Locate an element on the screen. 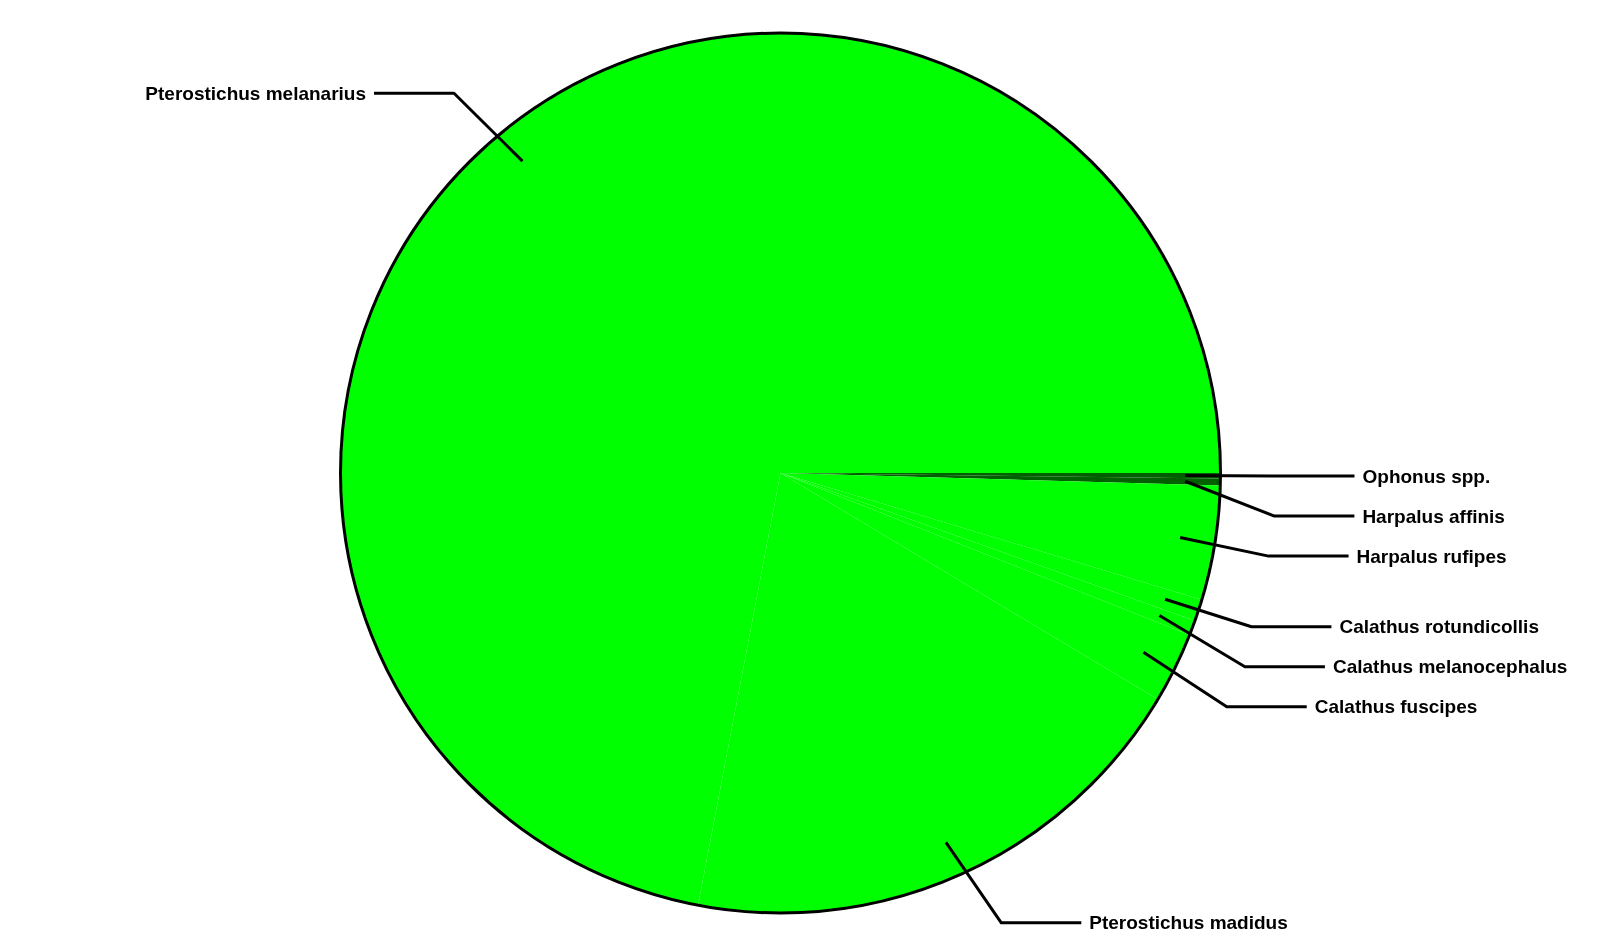  slice-label: Calathus fuscipes is located at coordinates (1396, 707).